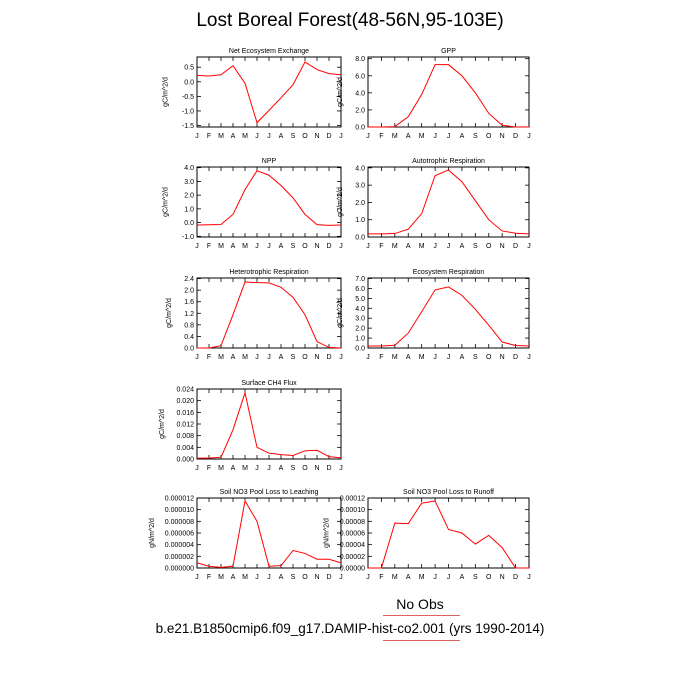 This screenshot has height=700, width=700. Describe the element at coordinates (189, 68) in the screenshot. I see `y-tick-label: 0.5` at that location.